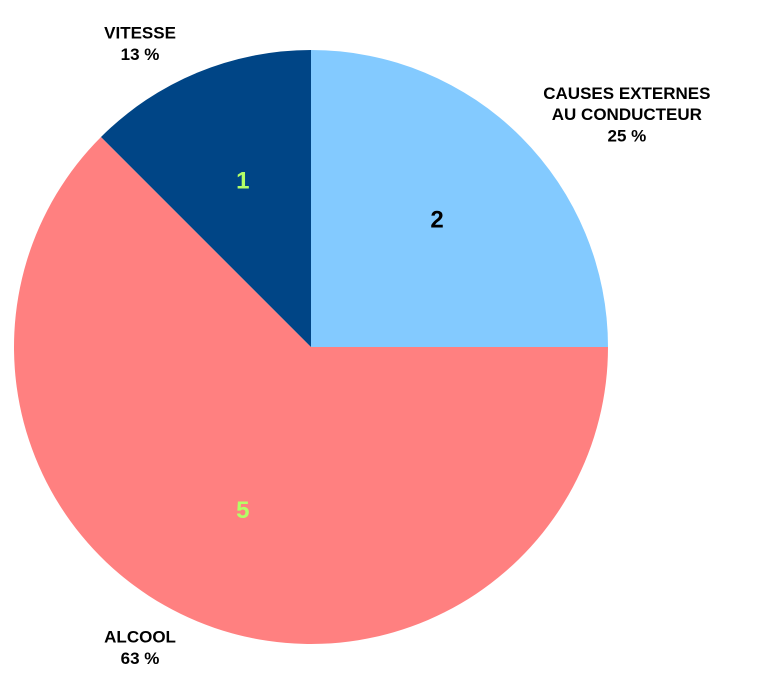 This screenshot has height=687, width=772. Describe the element at coordinates (140, 33) in the screenshot. I see `category-label: VITESSE` at that location.